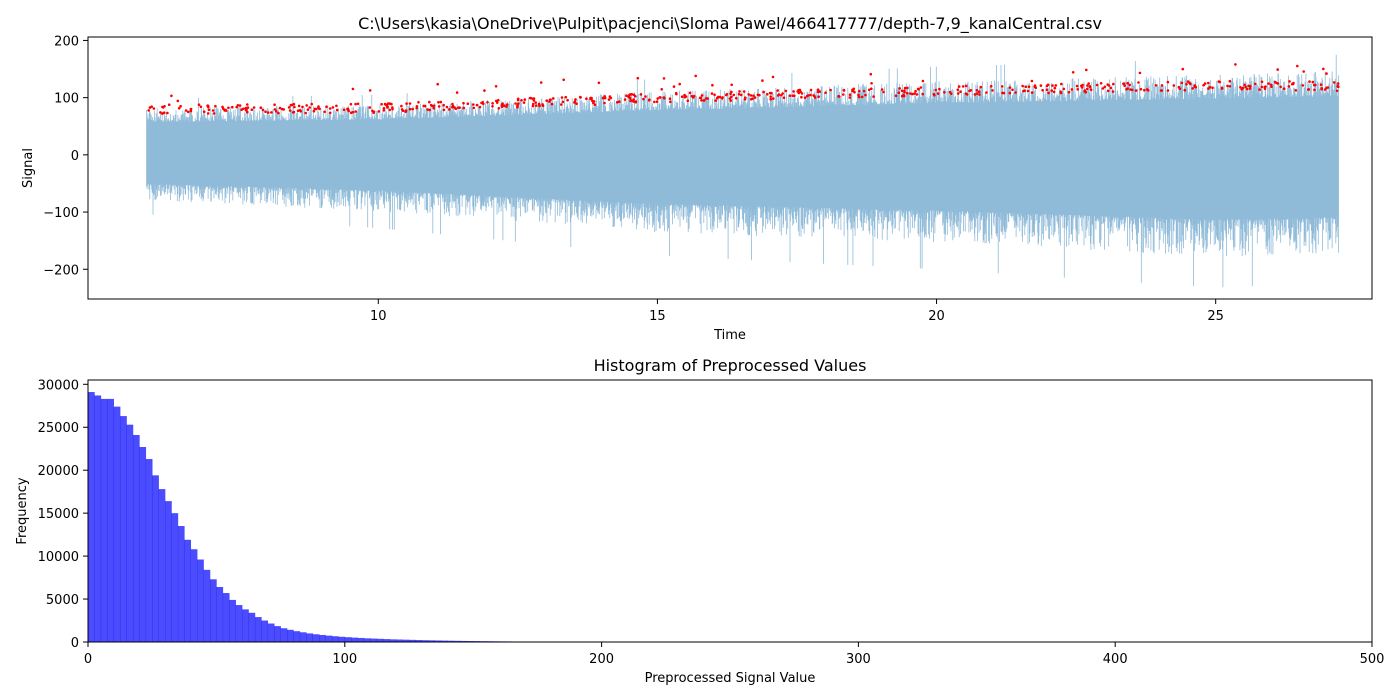 This screenshot has width=1400, height=700. I want to click on y-tick-label: 20000, so click(58, 471).